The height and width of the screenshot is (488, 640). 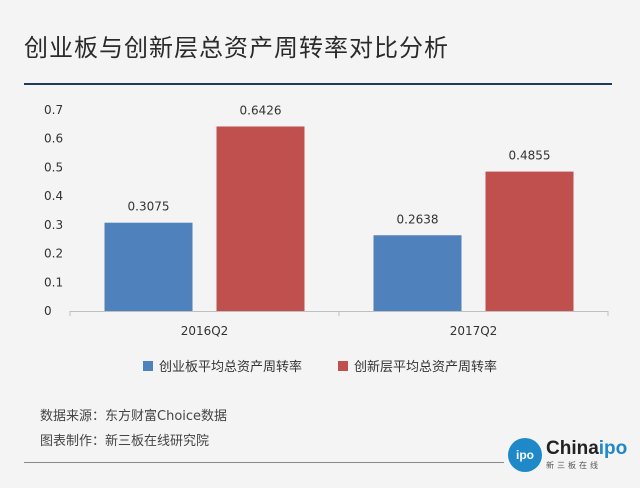 What do you see at coordinates (147, 365) in the screenshot?
I see `legend-swatch-chinext` at bounding box center [147, 365].